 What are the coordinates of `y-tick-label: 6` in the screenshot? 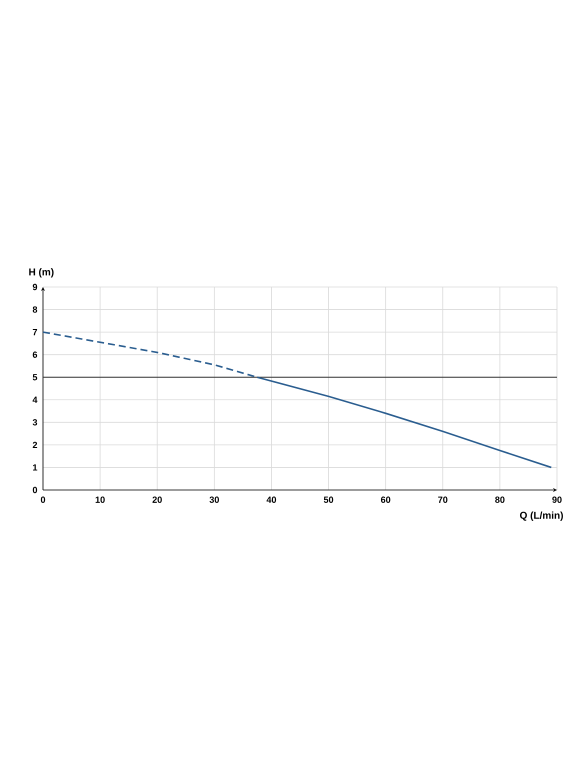 It's located at (35, 354).